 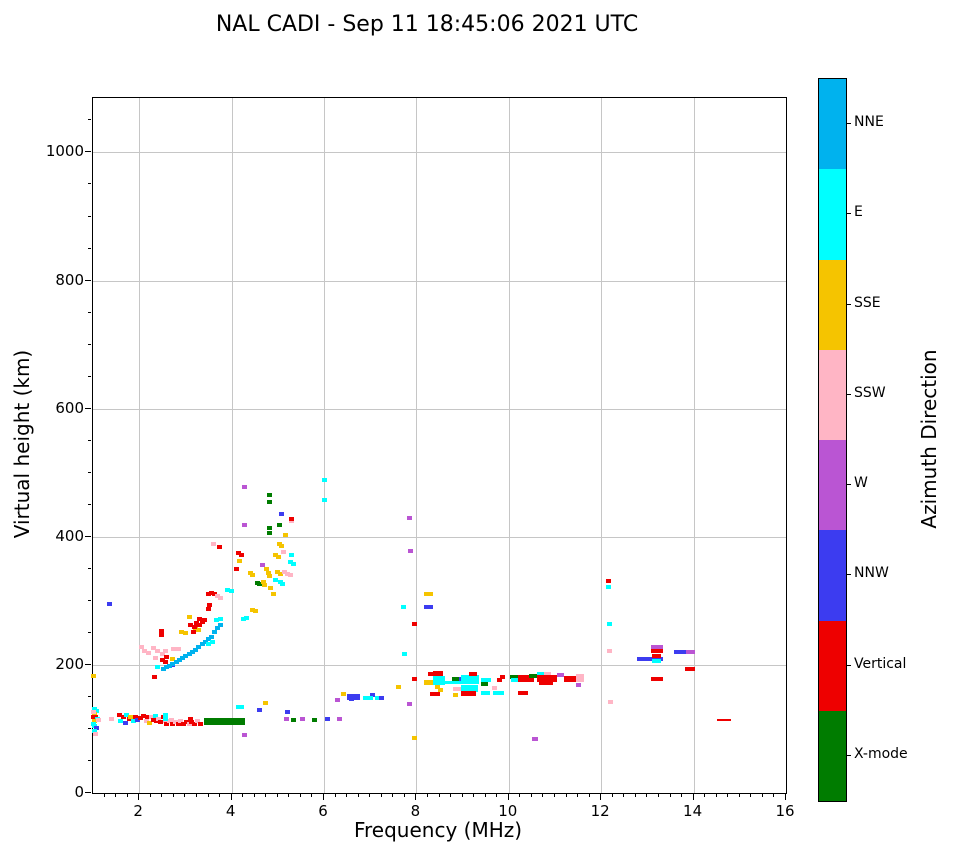 I want to click on y-tick-label: 0, so click(x=79, y=792).